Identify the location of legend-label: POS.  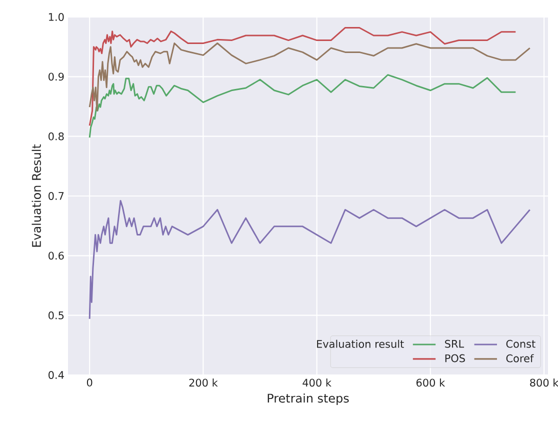
(455, 358).